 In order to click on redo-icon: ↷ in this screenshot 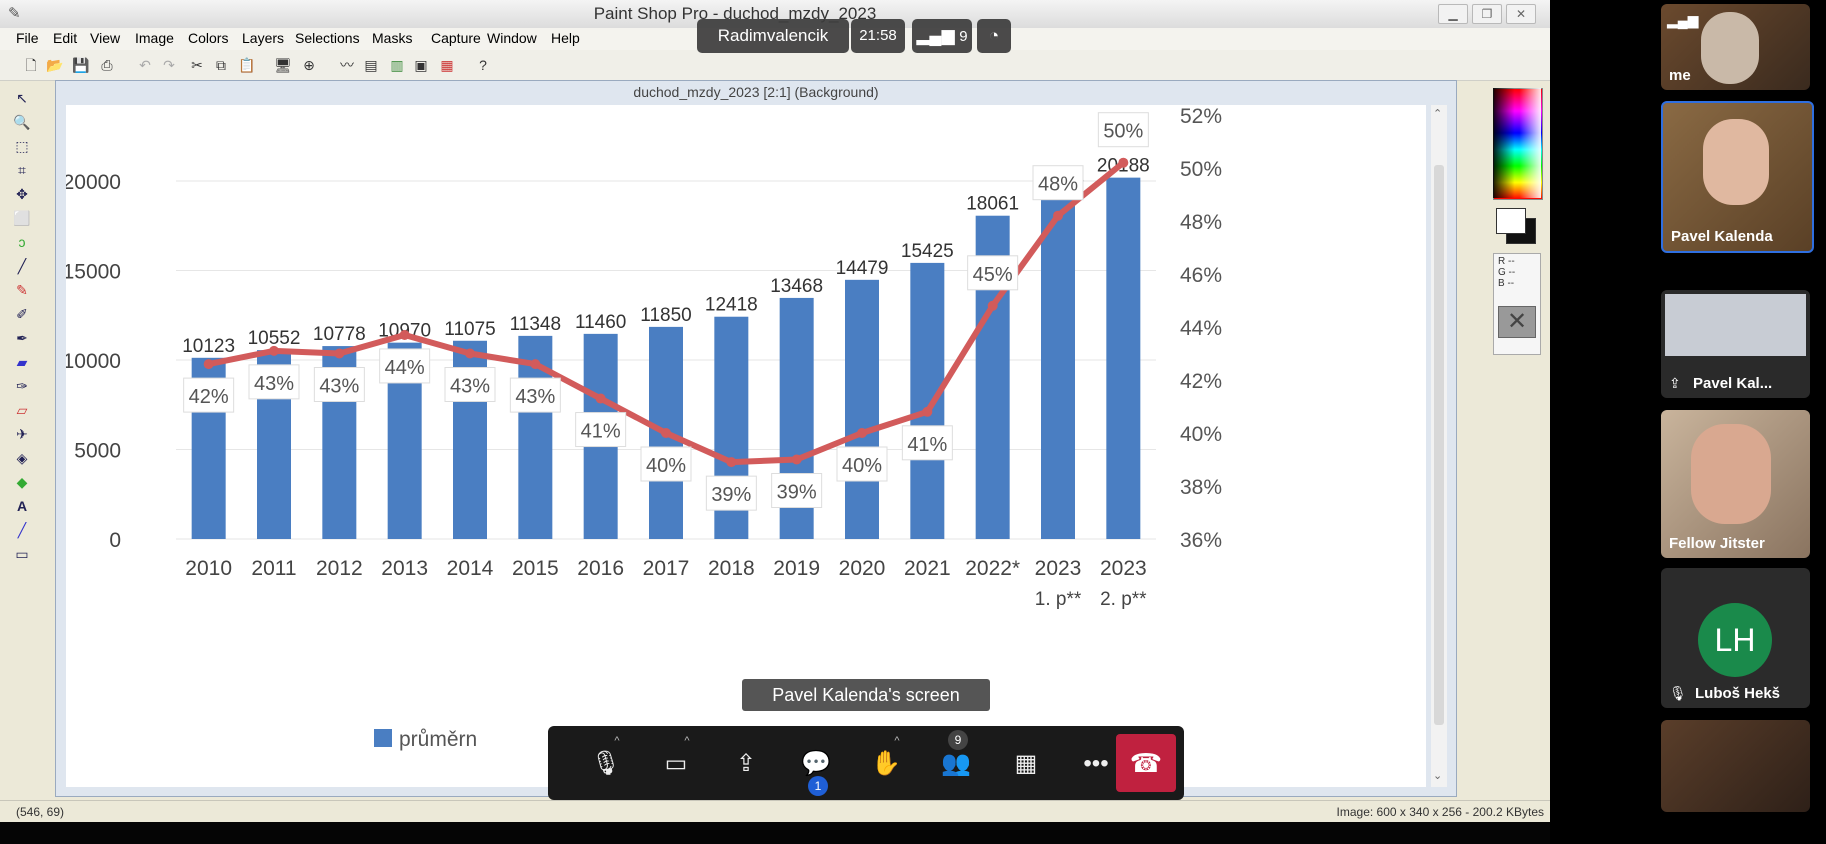, I will do `click(169, 65)`.